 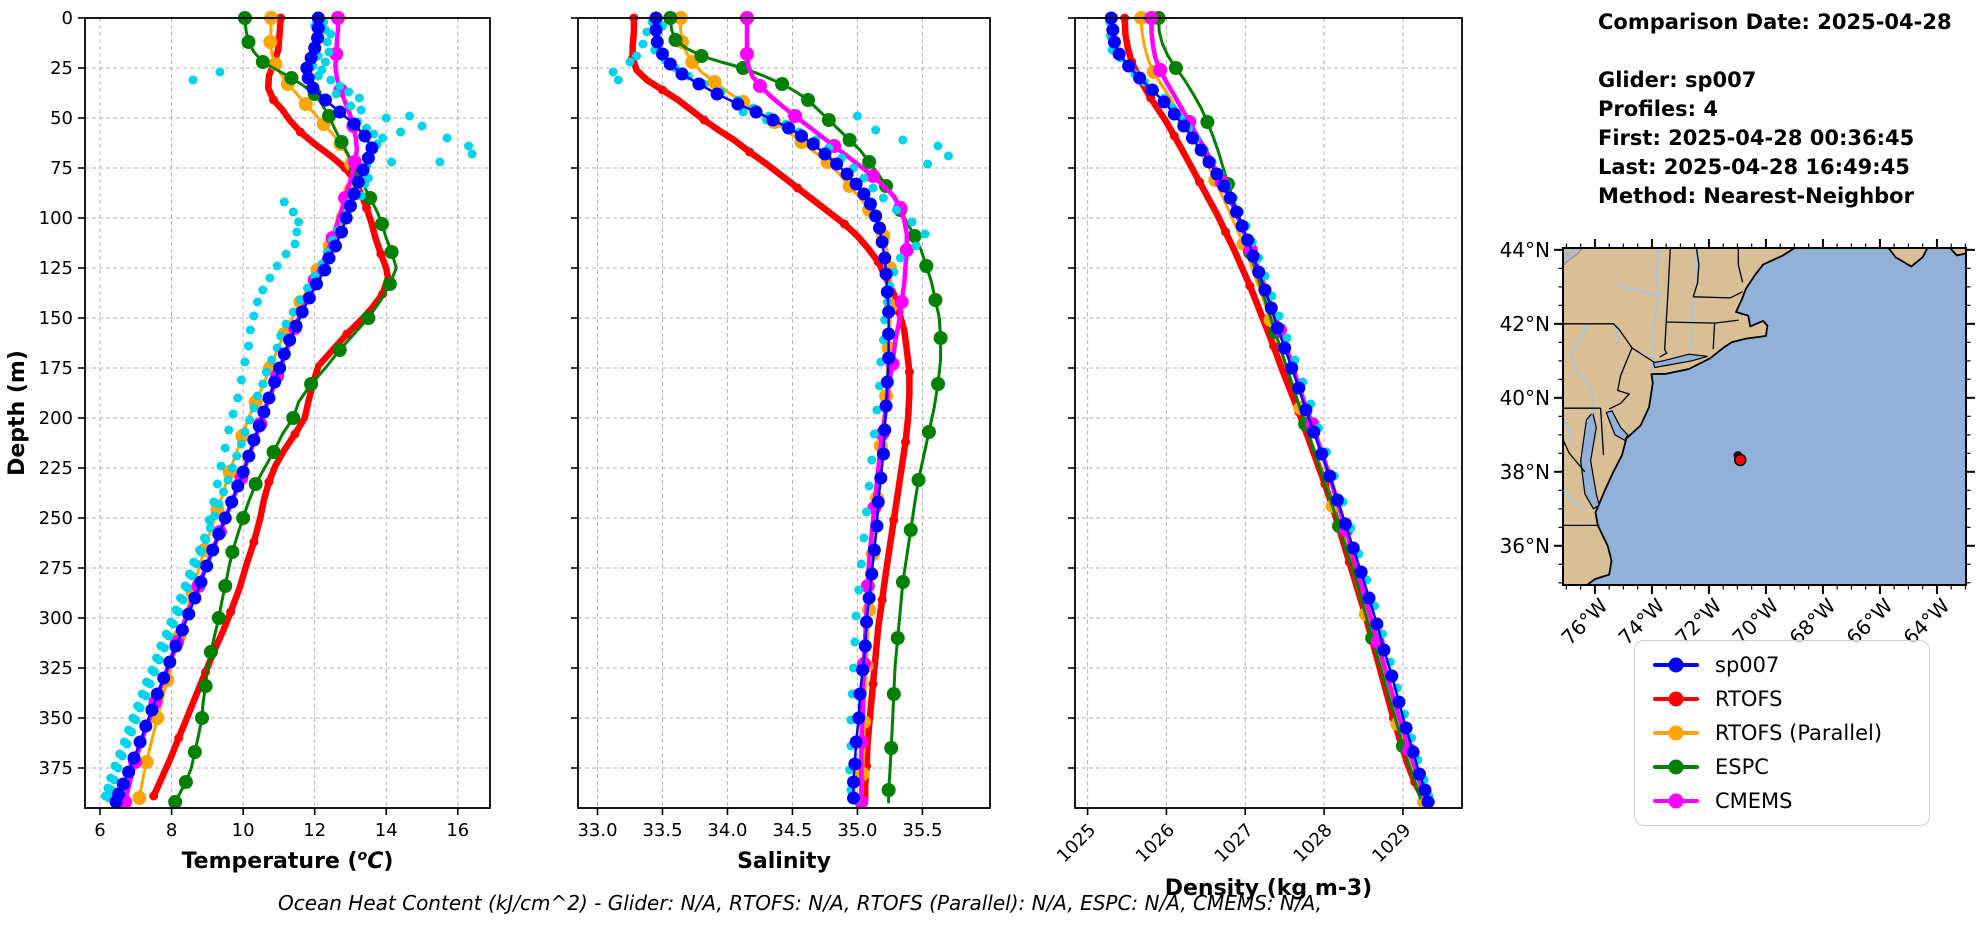 What do you see at coordinates (171, 830) in the screenshot?
I see `svg-text: 8` at bounding box center [171, 830].